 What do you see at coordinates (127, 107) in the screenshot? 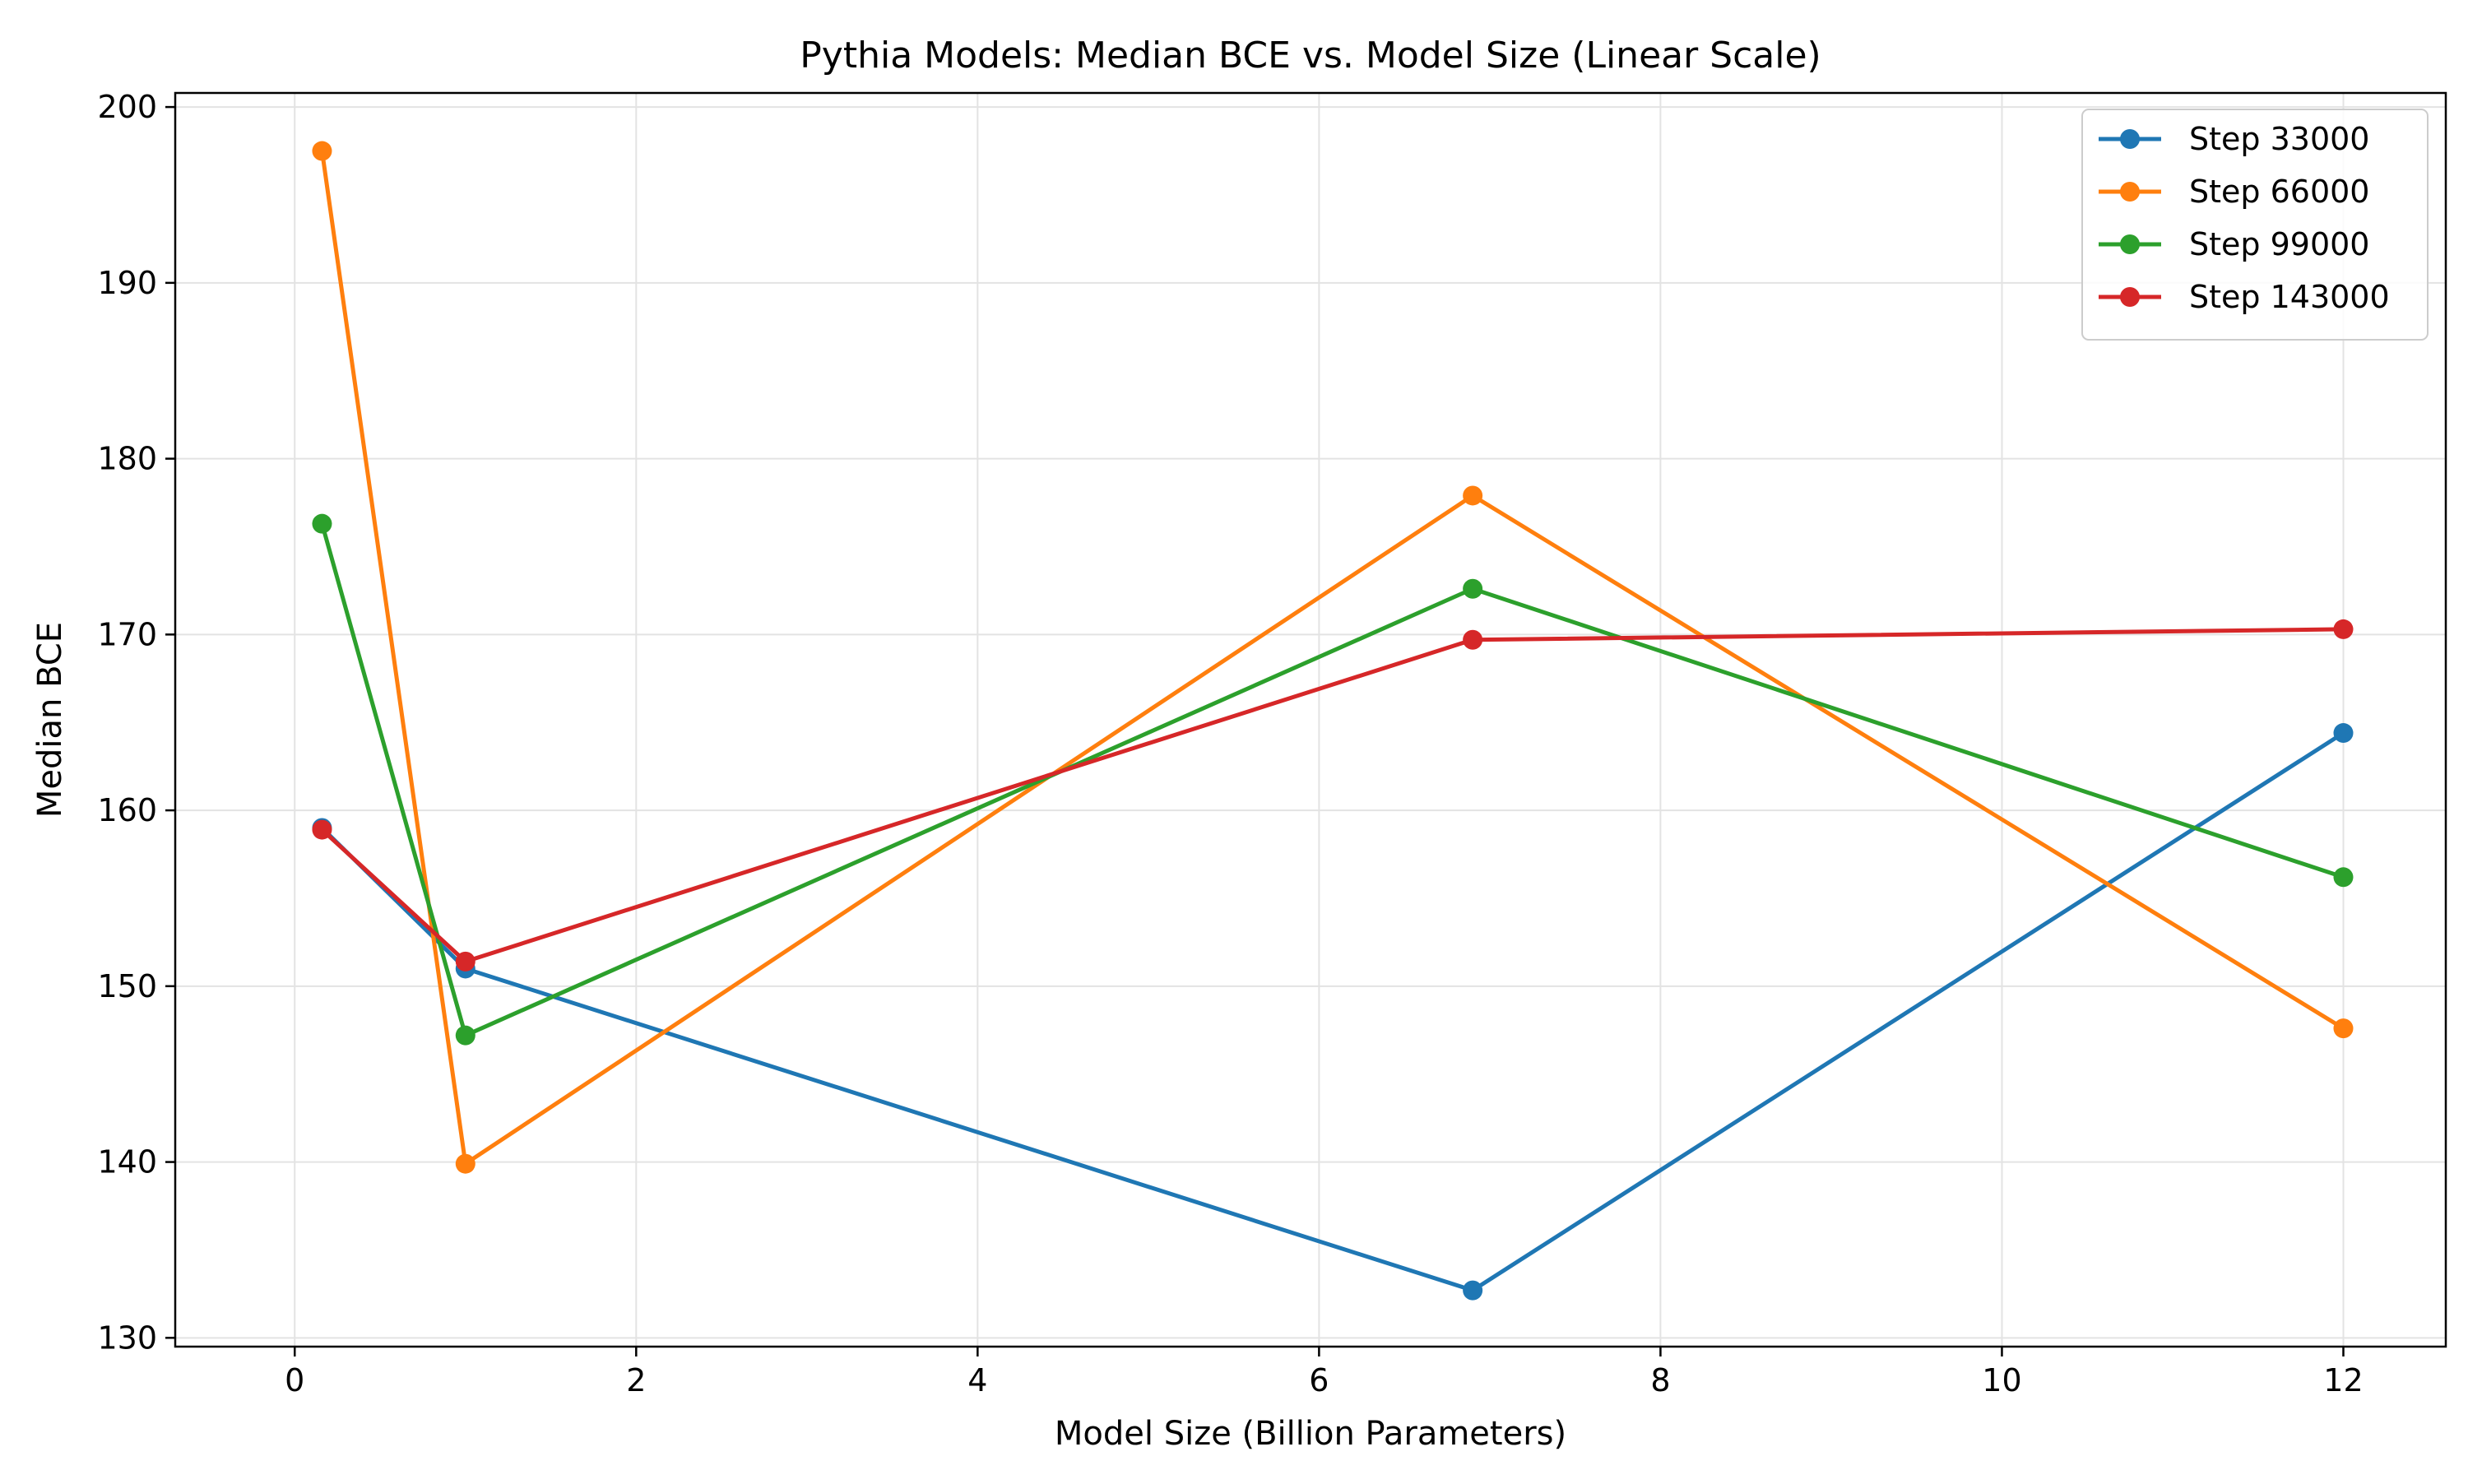
I see `y-tick-label: 200` at bounding box center [127, 107].